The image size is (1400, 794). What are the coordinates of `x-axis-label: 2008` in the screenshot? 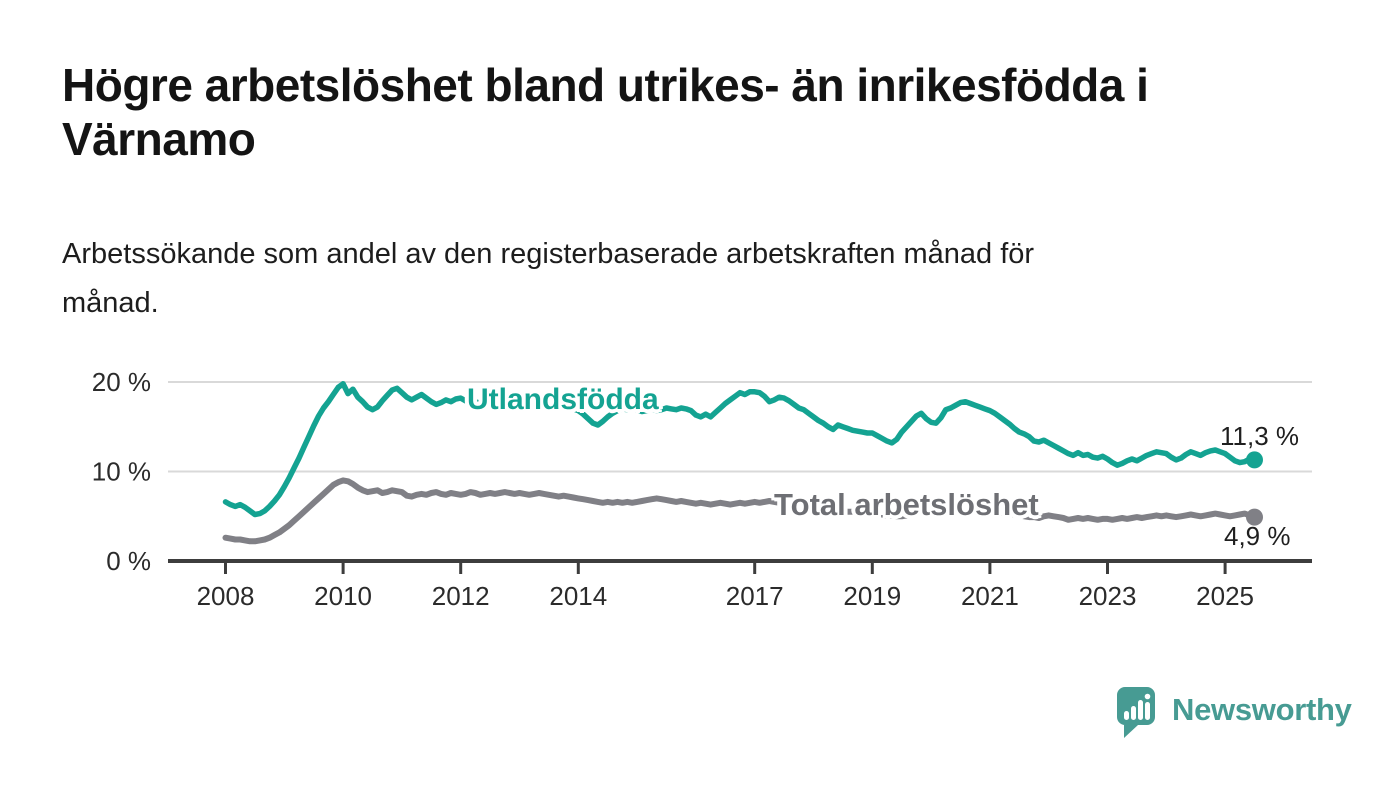 It's located at (226, 596).